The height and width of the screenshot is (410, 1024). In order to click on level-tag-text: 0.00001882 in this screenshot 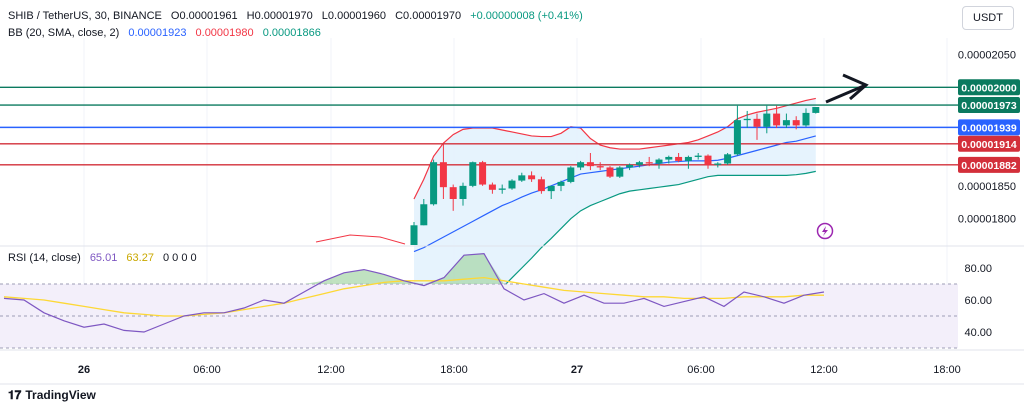, I will do `click(989, 166)`.